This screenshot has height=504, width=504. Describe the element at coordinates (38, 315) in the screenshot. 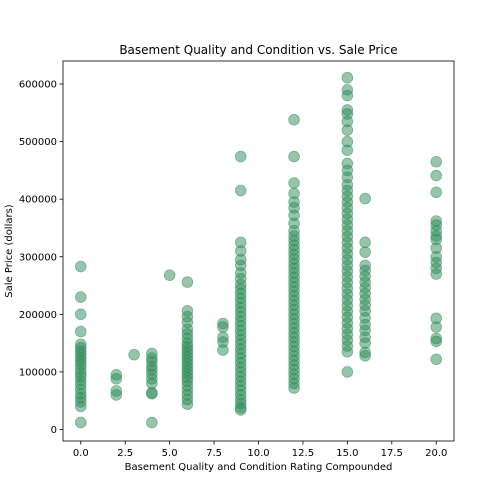

I see `y-tick-label: 200000` at that location.